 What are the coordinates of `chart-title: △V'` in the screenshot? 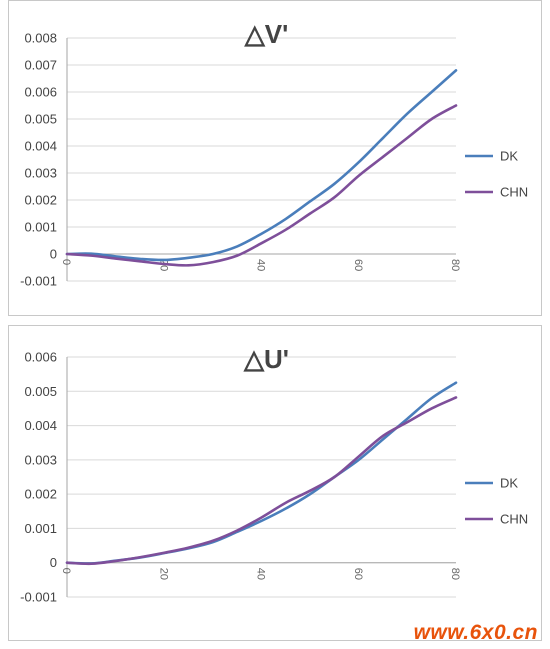 It's located at (266, 34).